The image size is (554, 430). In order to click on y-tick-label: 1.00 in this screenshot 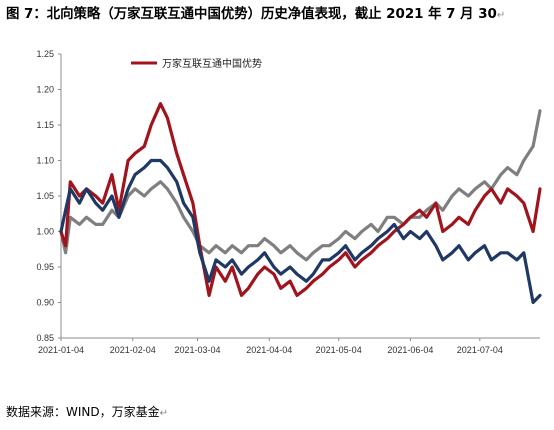, I will do `click(45, 232)`.